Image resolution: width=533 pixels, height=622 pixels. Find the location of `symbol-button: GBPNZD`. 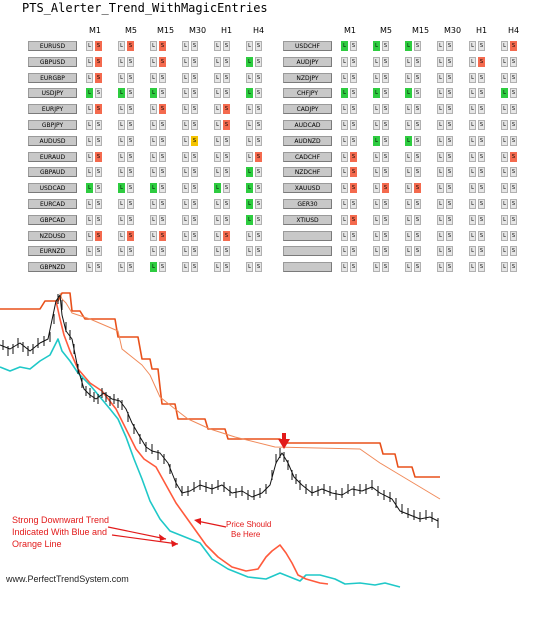

symbol-button: GBPNZD is located at coordinates (52, 267).